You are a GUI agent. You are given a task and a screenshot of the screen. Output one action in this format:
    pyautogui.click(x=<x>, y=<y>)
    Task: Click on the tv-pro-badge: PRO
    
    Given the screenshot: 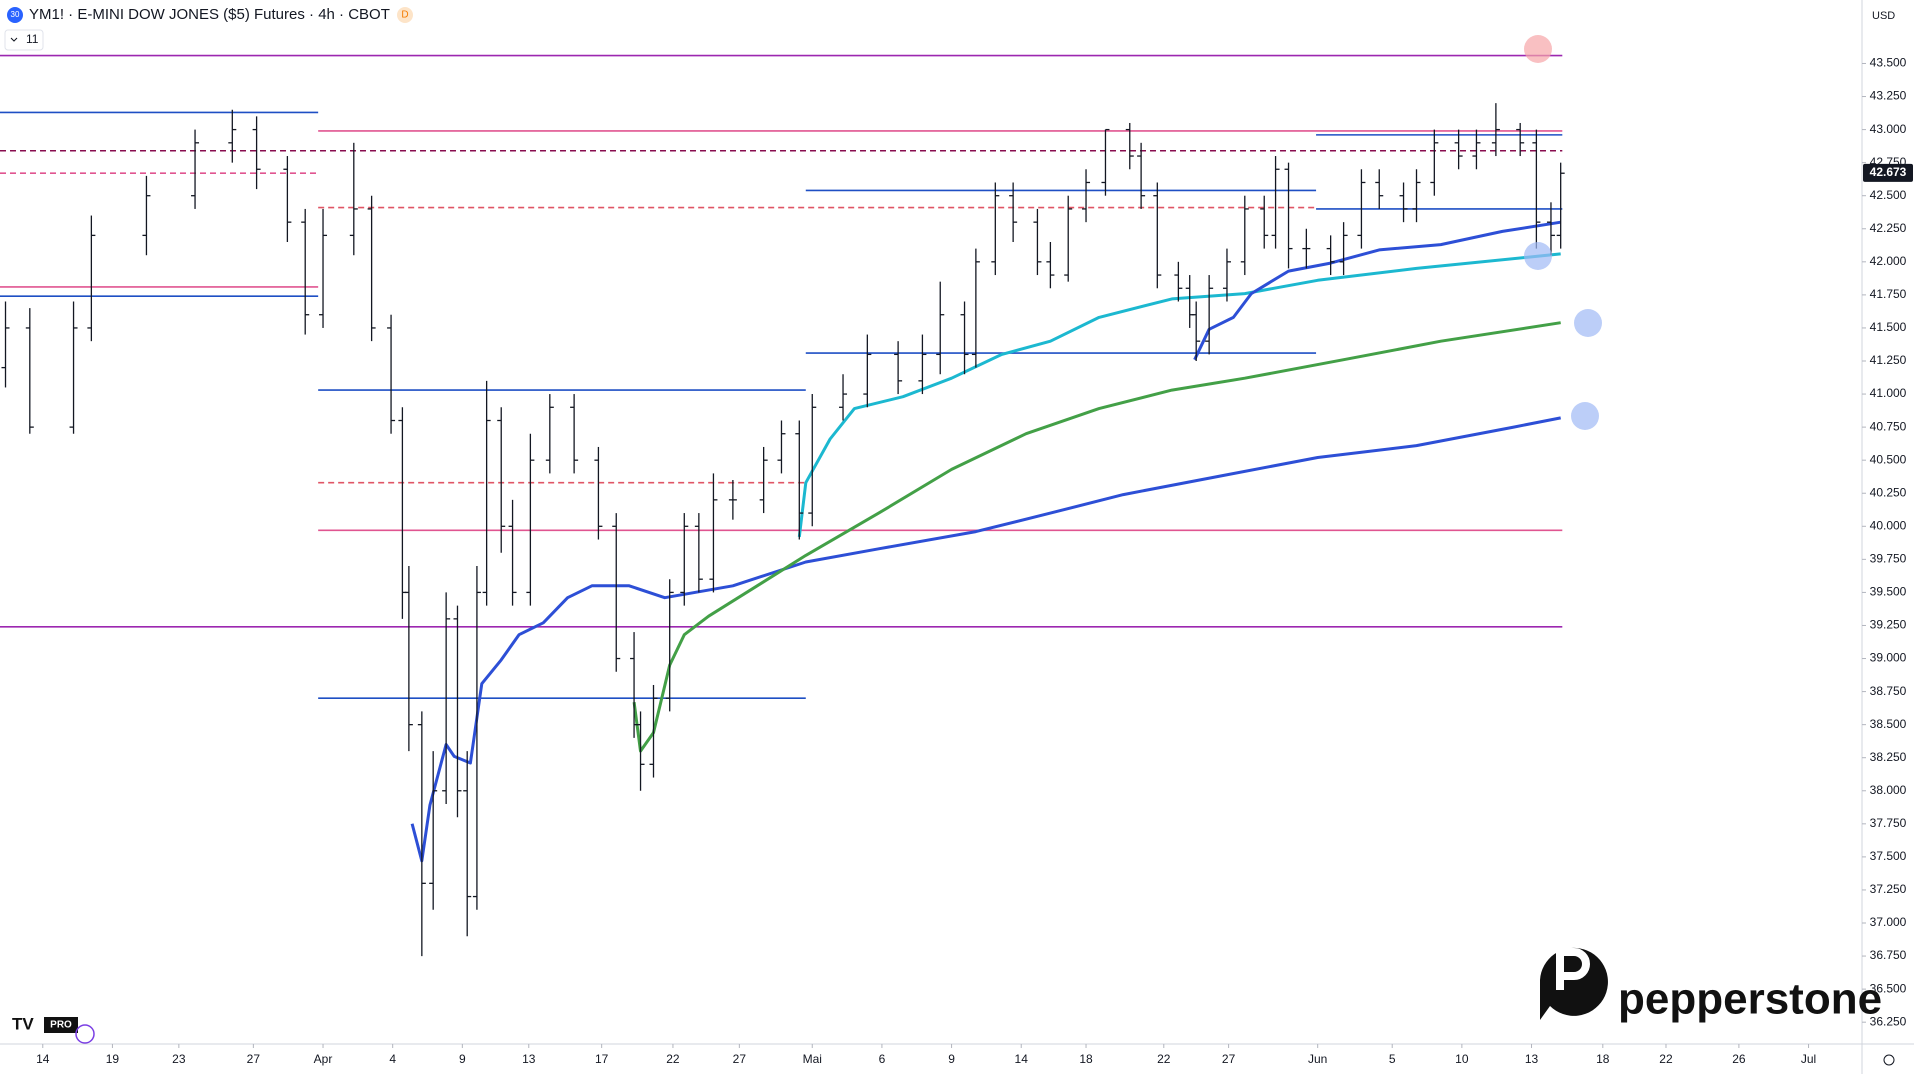 What is the action you would take?
    pyautogui.click(x=61, y=1025)
    